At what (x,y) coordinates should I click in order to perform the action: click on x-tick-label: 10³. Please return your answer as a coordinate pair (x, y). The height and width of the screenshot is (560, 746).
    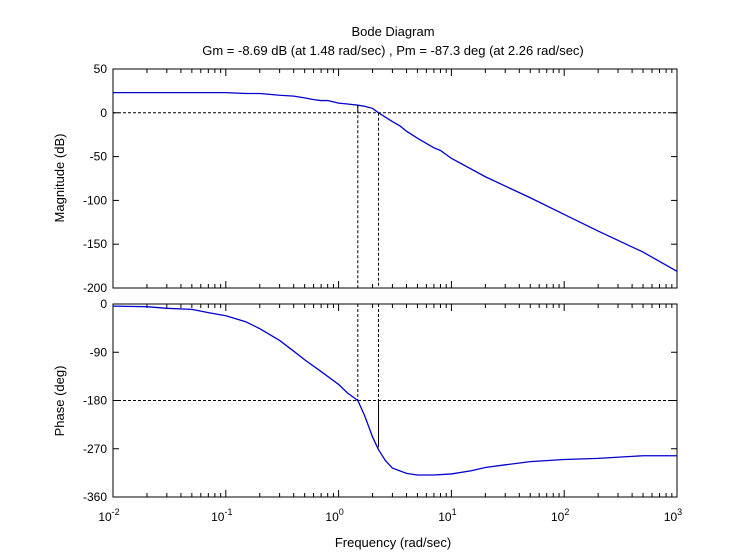
    Looking at the image, I should click on (673, 515).